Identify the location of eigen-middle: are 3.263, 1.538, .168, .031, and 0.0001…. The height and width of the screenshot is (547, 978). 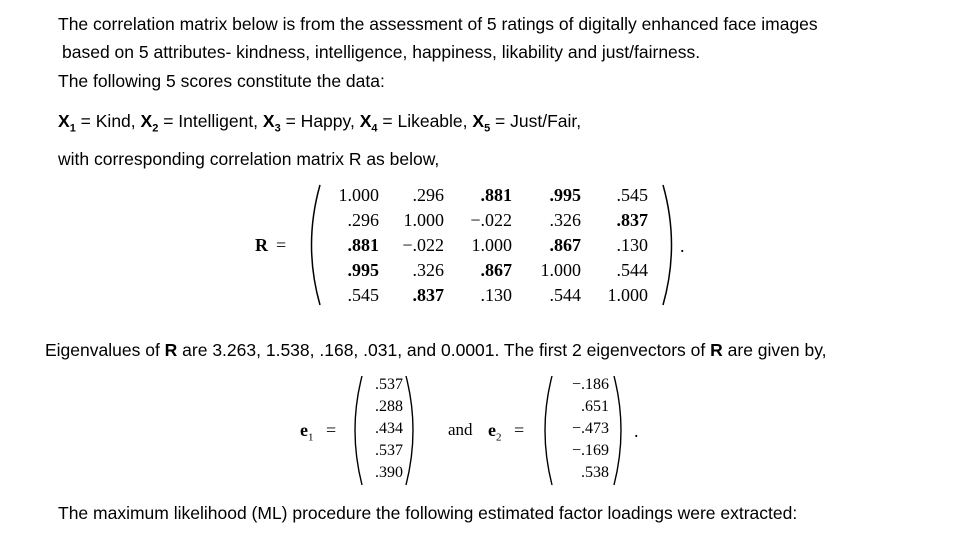
(444, 350).